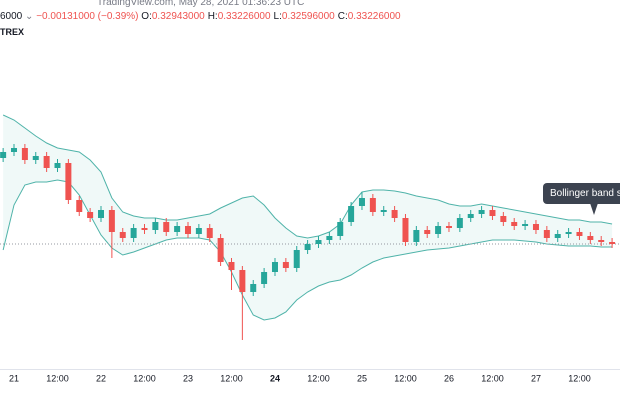  Describe the element at coordinates (12, 32) in the screenshot. I see `exchange: TREX` at that location.